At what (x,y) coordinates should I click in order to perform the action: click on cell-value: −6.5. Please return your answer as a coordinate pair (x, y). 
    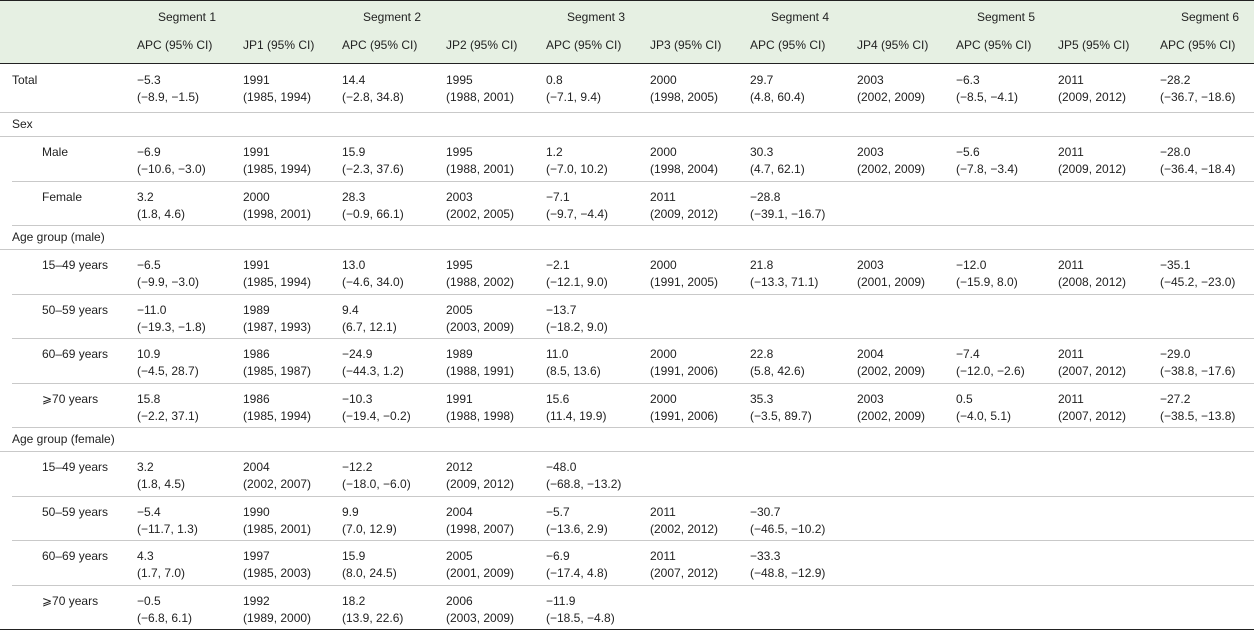
    Looking at the image, I should click on (149, 265).